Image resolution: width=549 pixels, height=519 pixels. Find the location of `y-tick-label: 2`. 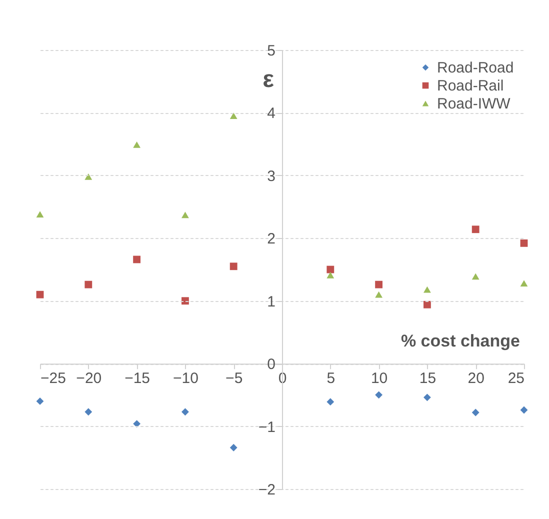

y-tick-label: 2 is located at coordinates (271, 239).